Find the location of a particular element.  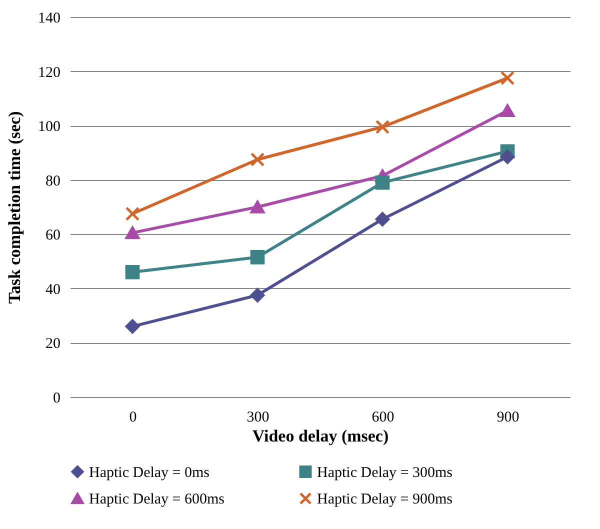

y-tick-label: 60 is located at coordinates (53, 236).